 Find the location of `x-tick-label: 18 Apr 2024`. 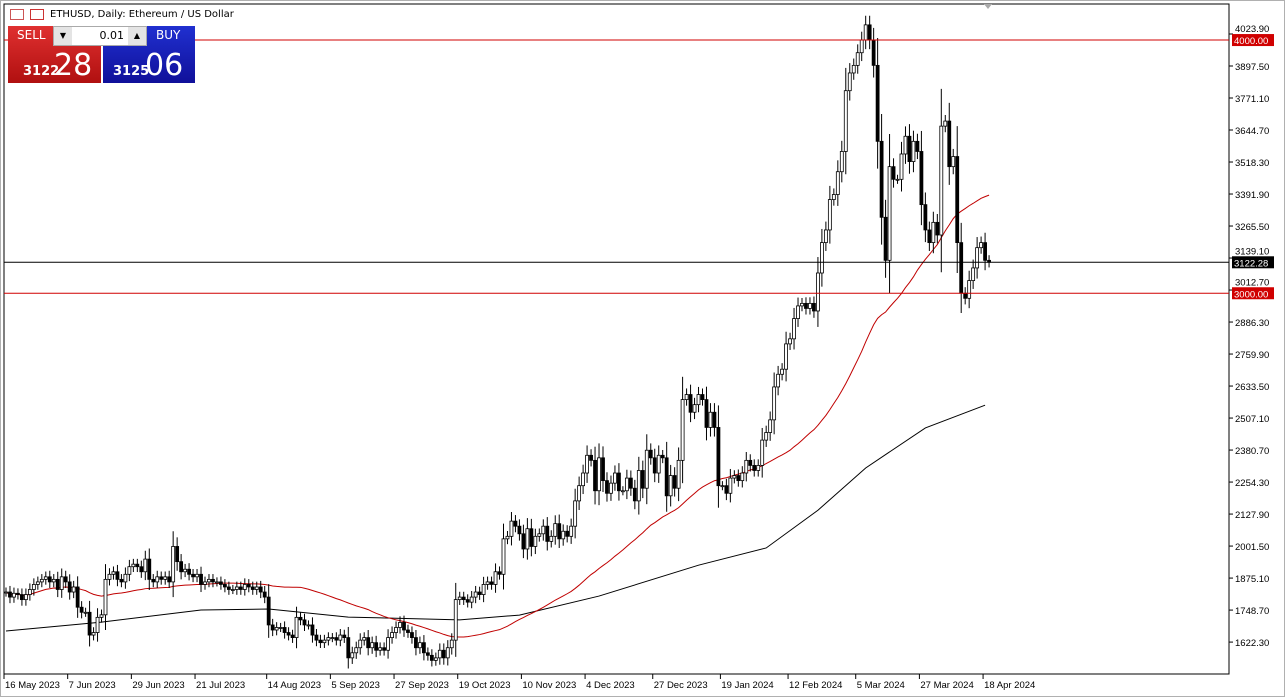

x-tick-label: 18 Apr 2024 is located at coordinates (1009, 685).